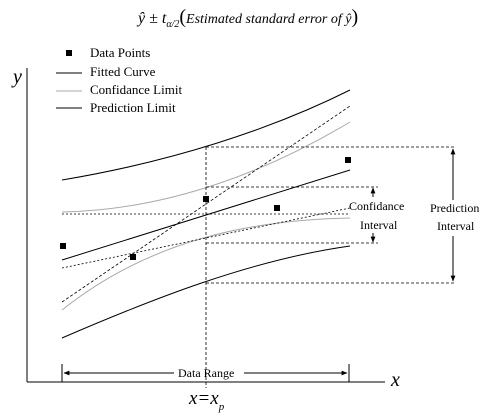  What do you see at coordinates (123, 71) in the screenshot?
I see `legend-label-fitted-curve: Fitted Curve` at bounding box center [123, 71].